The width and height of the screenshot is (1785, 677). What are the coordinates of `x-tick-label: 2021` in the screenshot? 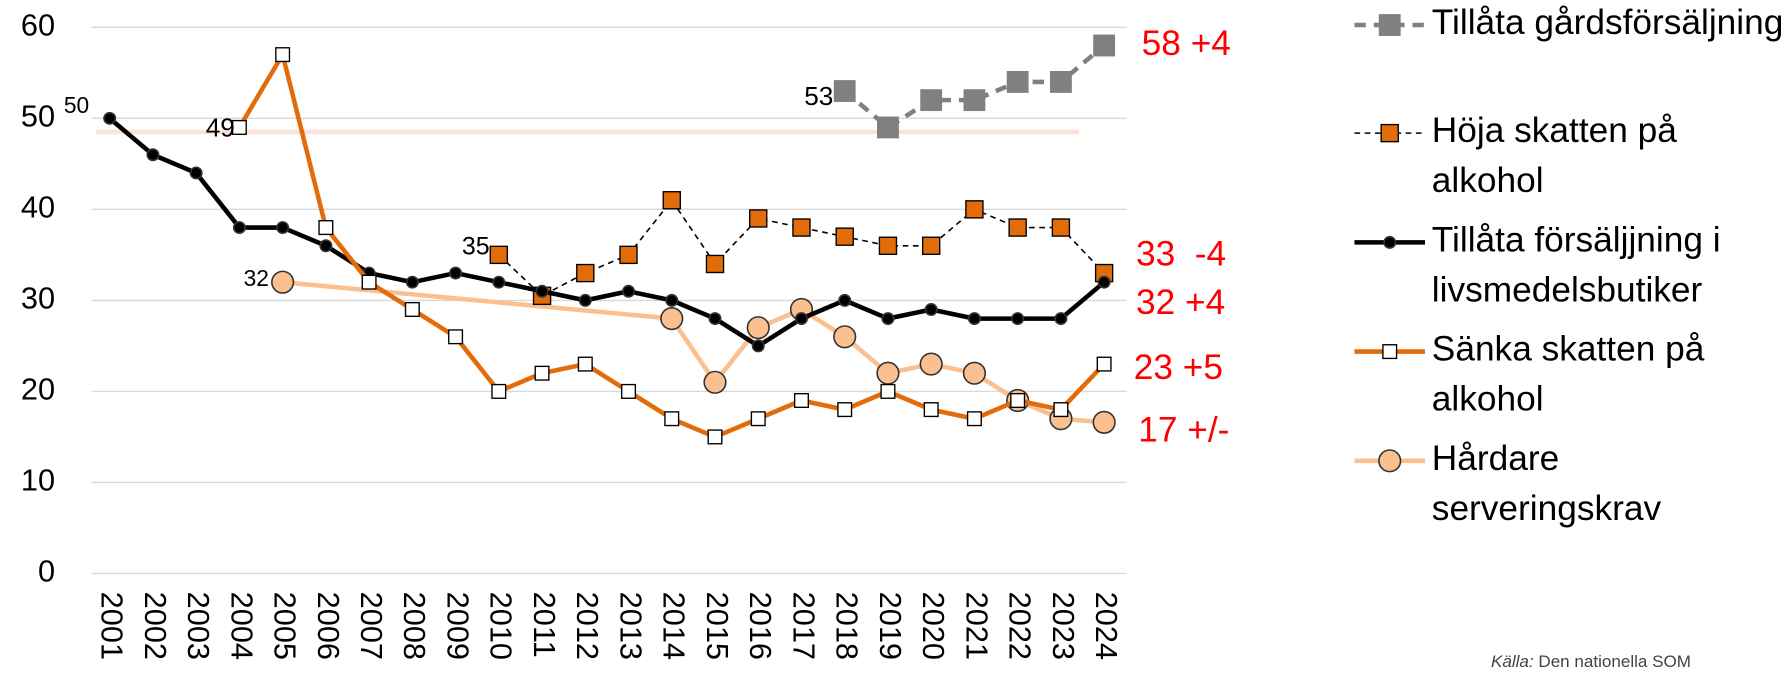 It's located at (976, 626).